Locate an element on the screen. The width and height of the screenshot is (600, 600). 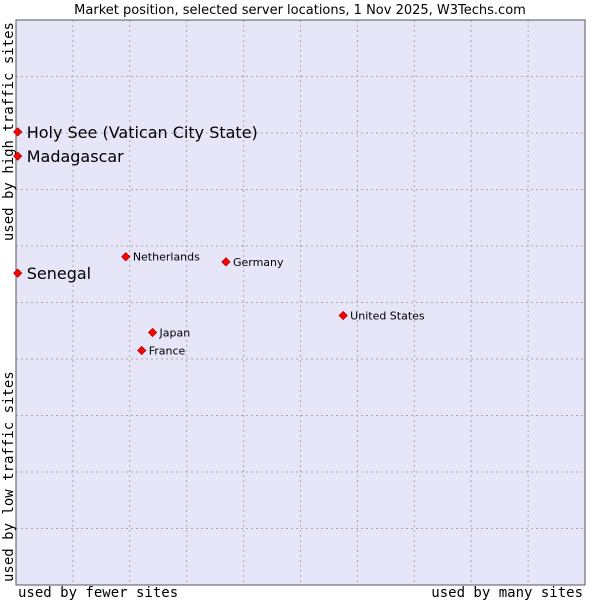
y-axis-label-bottom: used by low traffic sites is located at coordinates (9, 476).